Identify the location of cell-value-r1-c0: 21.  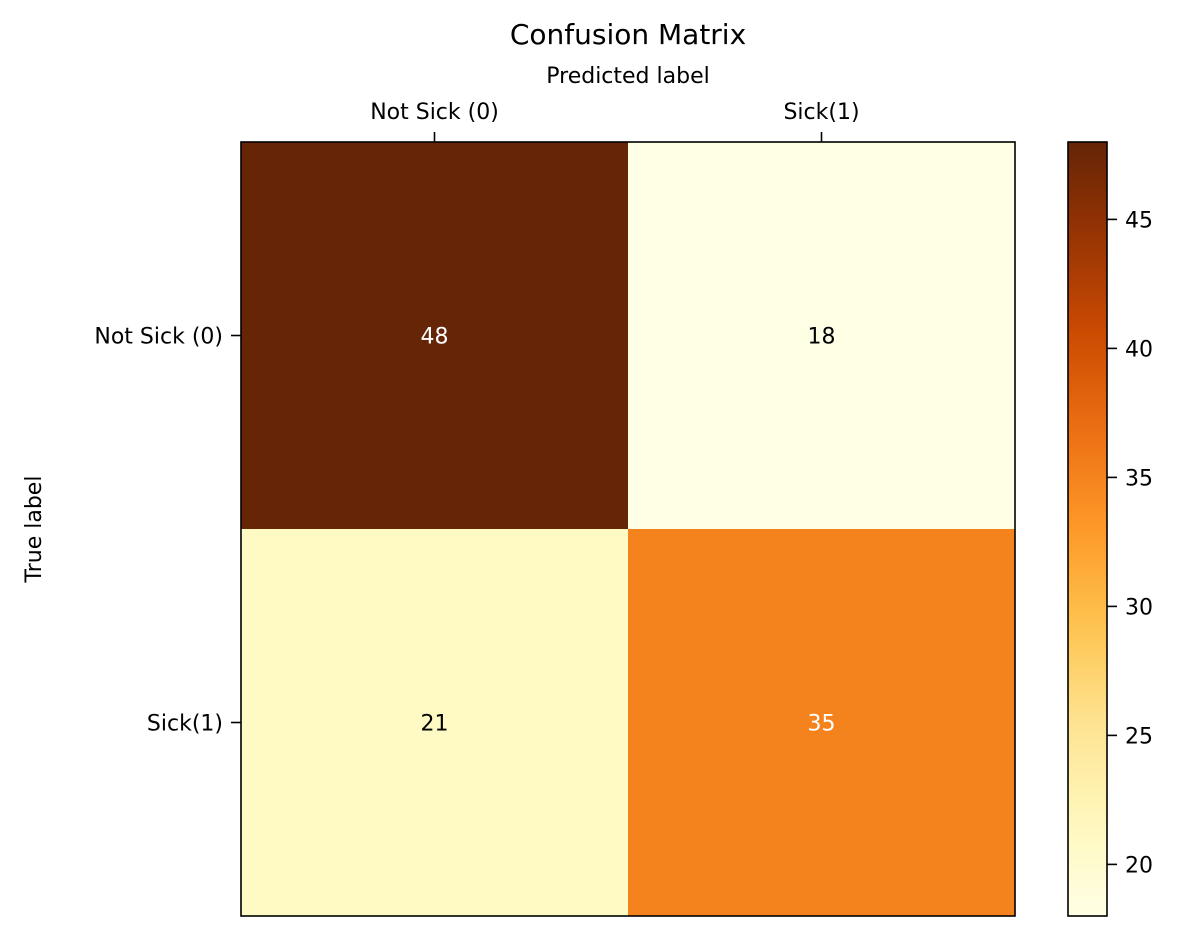
(435, 724).